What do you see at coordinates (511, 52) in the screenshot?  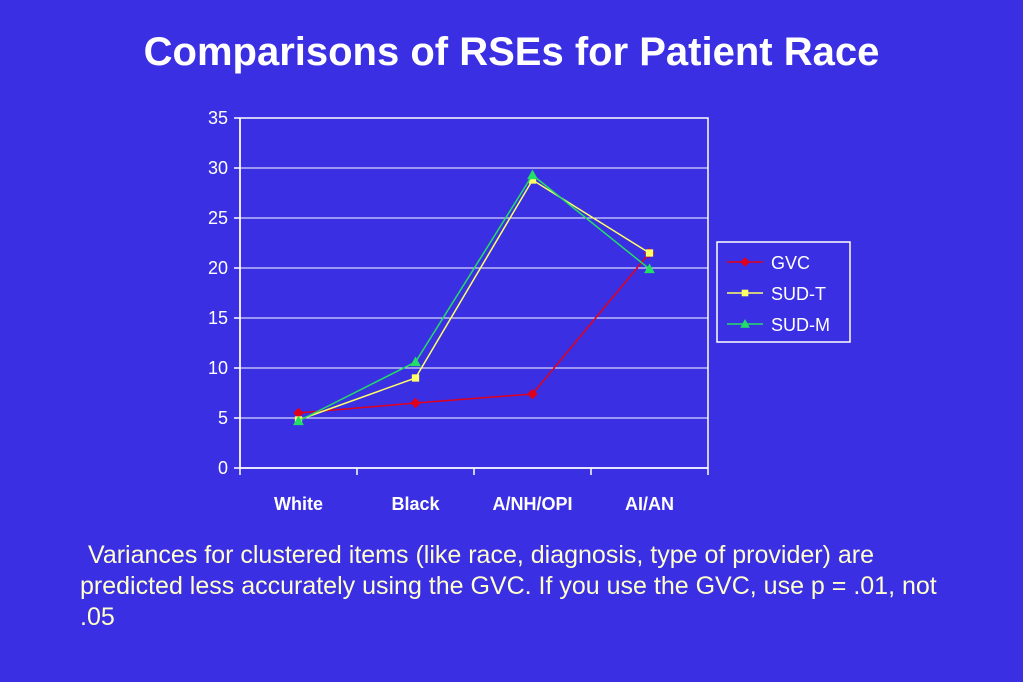 I see `slide-title: Comparisons of RSEs for Patient Race` at bounding box center [511, 52].